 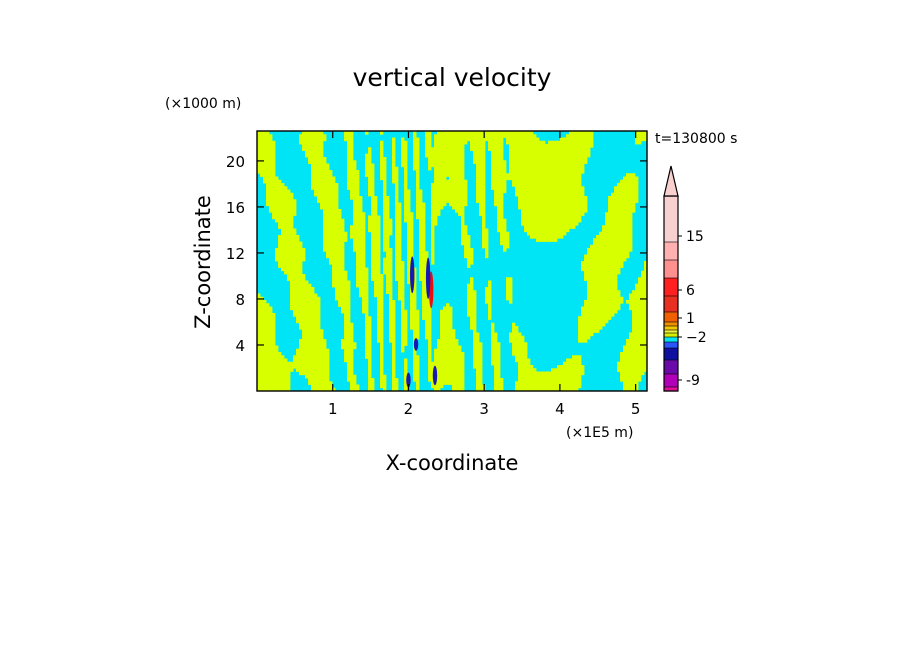 What do you see at coordinates (671, 367) in the screenshot?
I see `colorbar-segment` at bounding box center [671, 367].